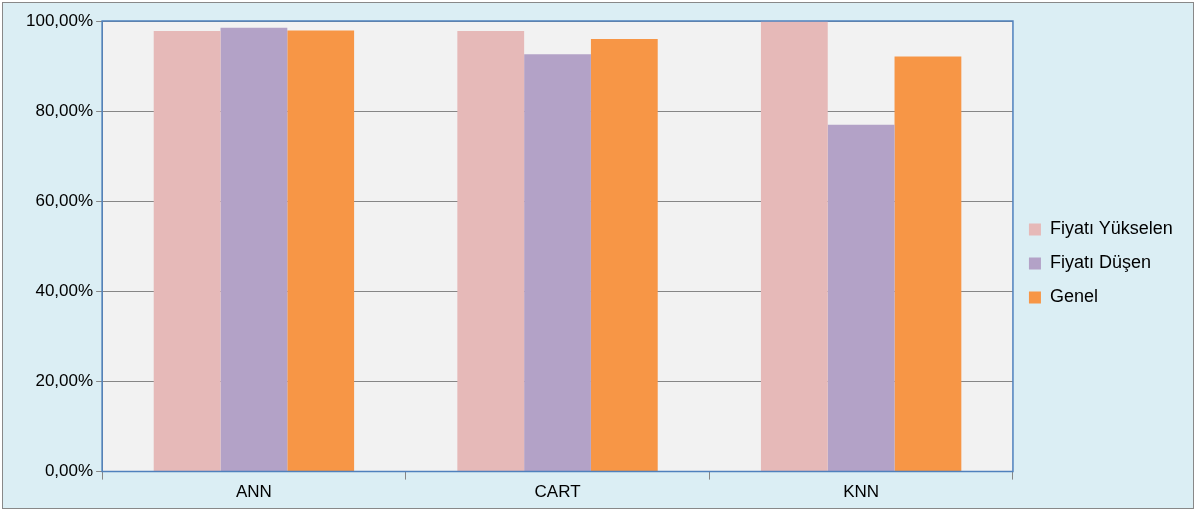  What do you see at coordinates (1100, 262) in the screenshot?
I see `legend-label: Fiyatı Düşen` at bounding box center [1100, 262].